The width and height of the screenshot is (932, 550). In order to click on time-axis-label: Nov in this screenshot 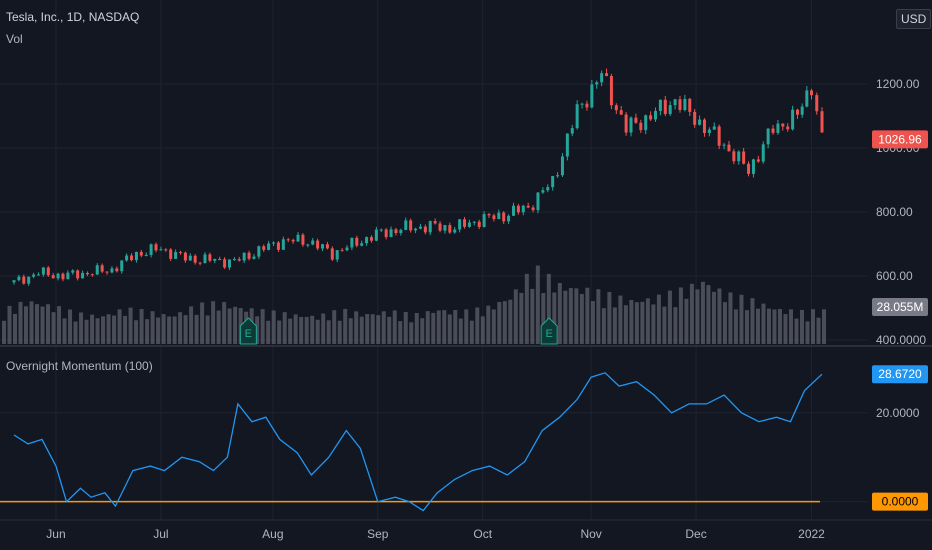, I will do `click(590, 534)`.